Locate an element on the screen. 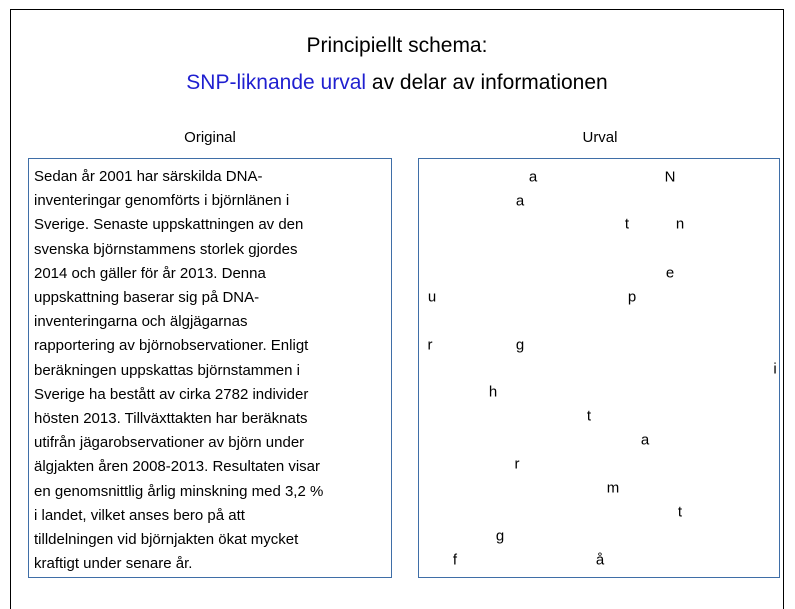 The width and height of the screenshot is (795, 609). selected-letter: N is located at coordinates (670, 177).